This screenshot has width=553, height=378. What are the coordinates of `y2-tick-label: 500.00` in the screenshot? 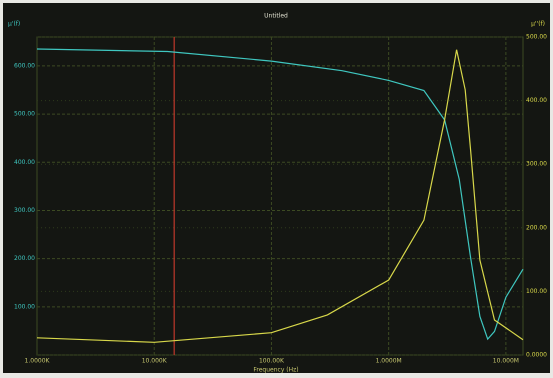 It's located at (536, 37).